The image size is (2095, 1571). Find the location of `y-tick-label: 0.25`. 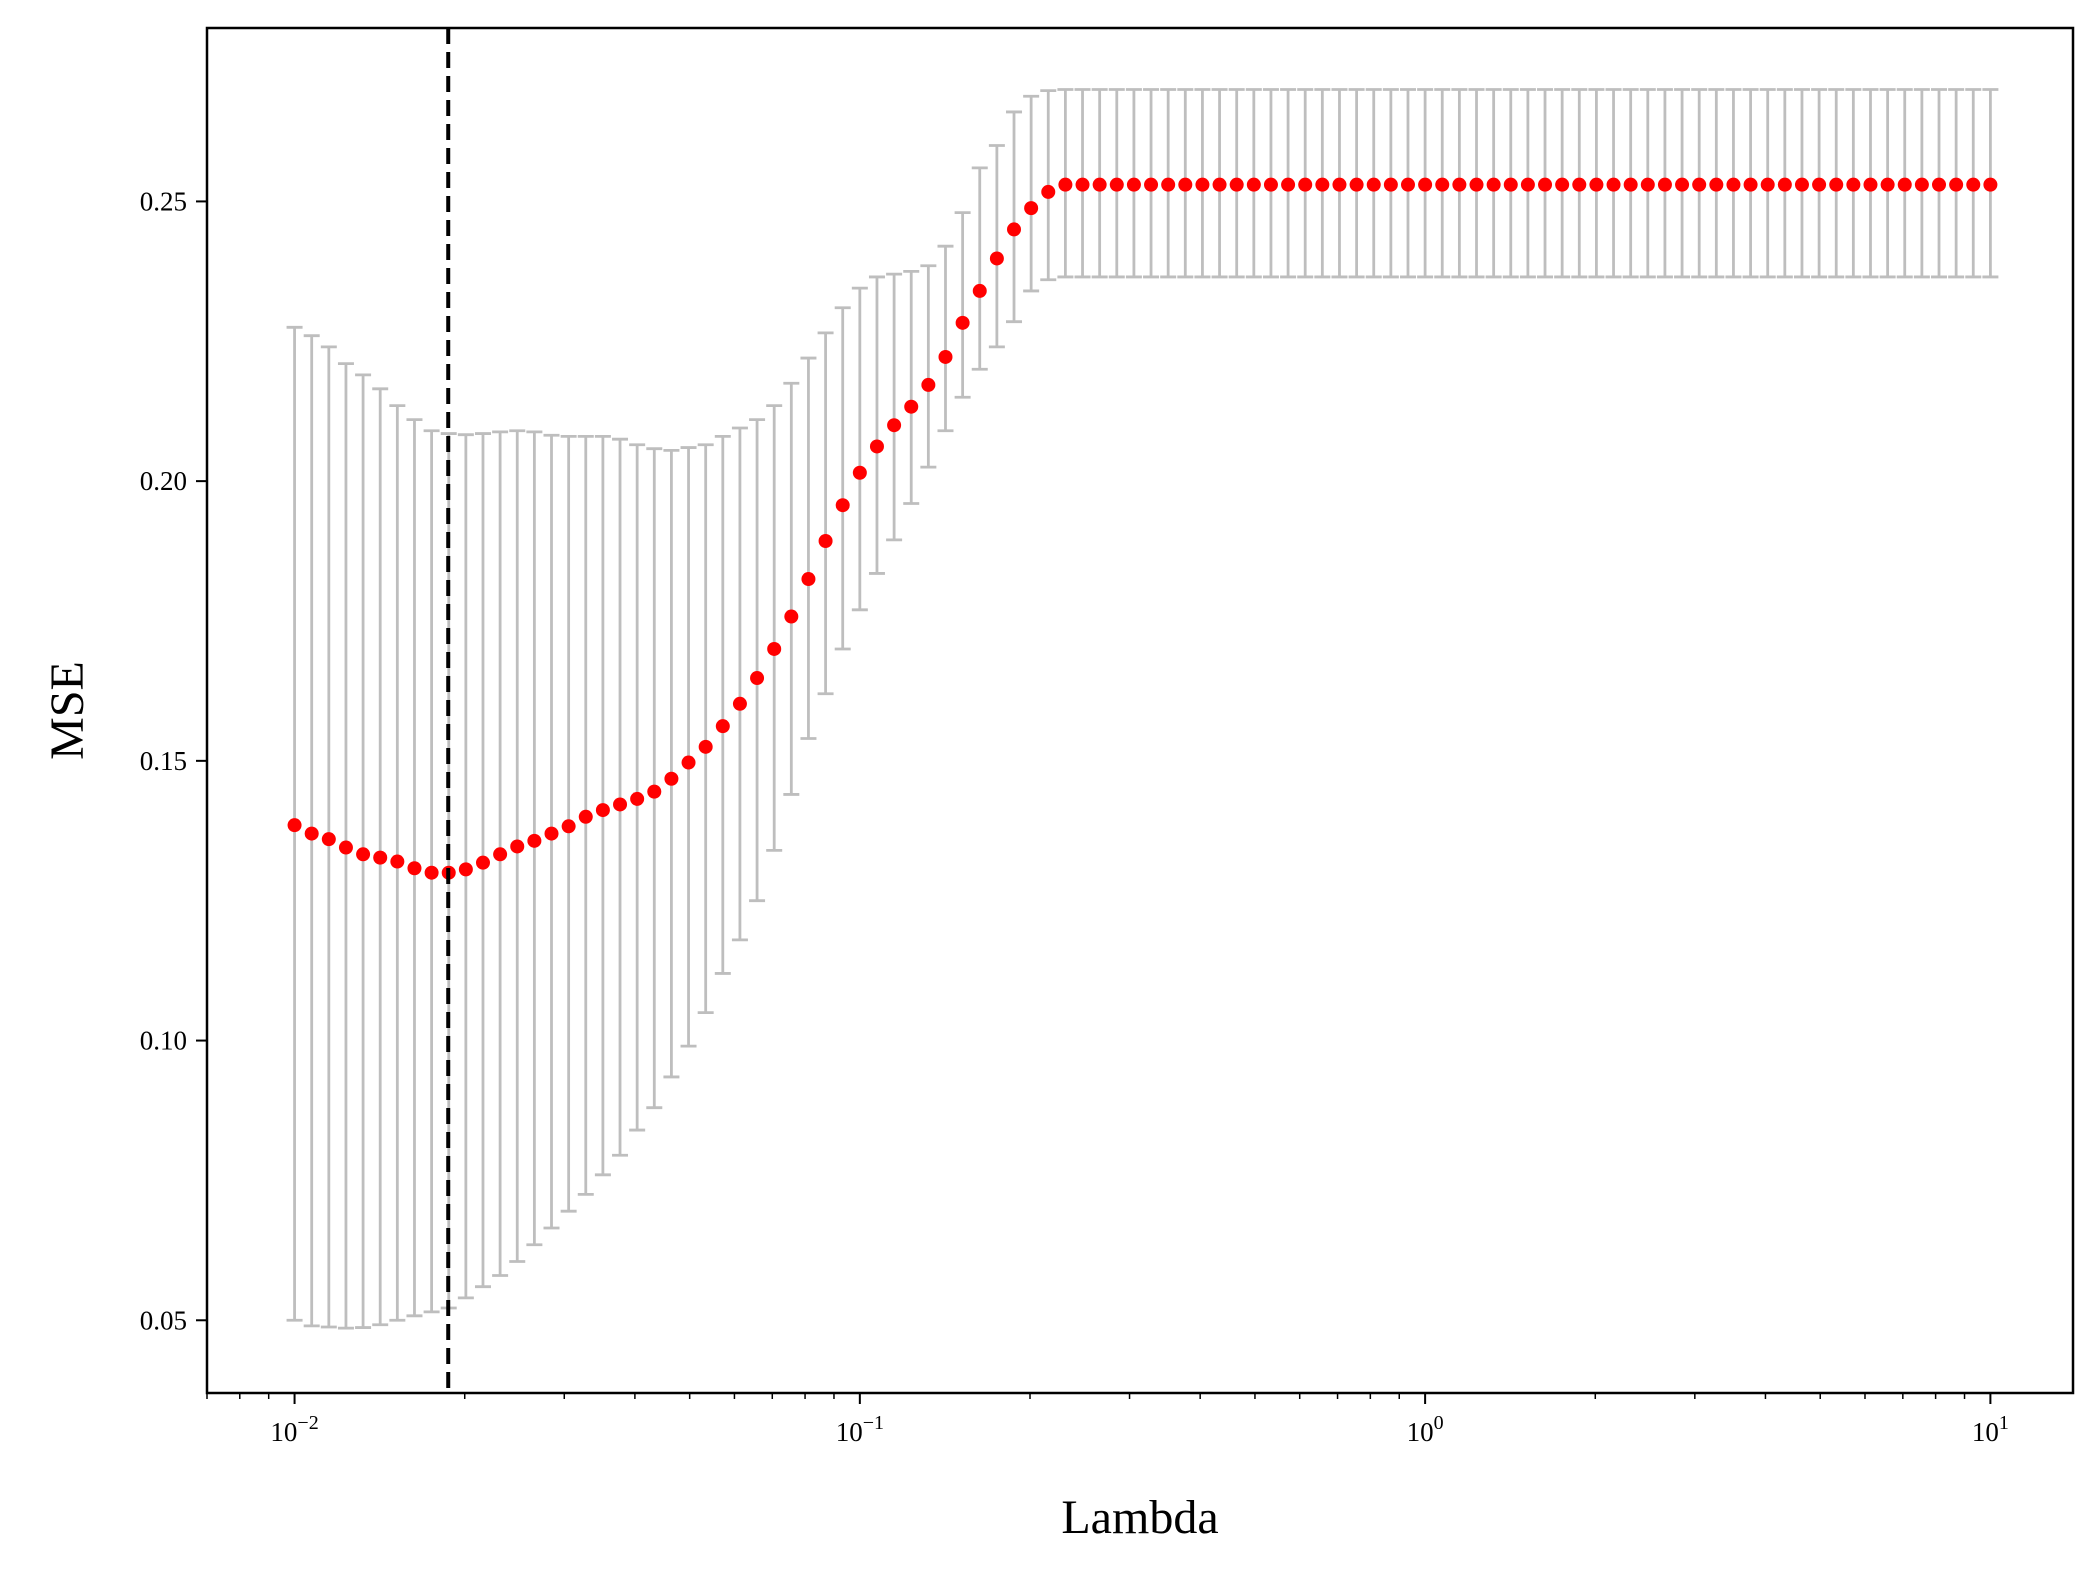

y-tick-label: 0.25 is located at coordinates (163, 201).